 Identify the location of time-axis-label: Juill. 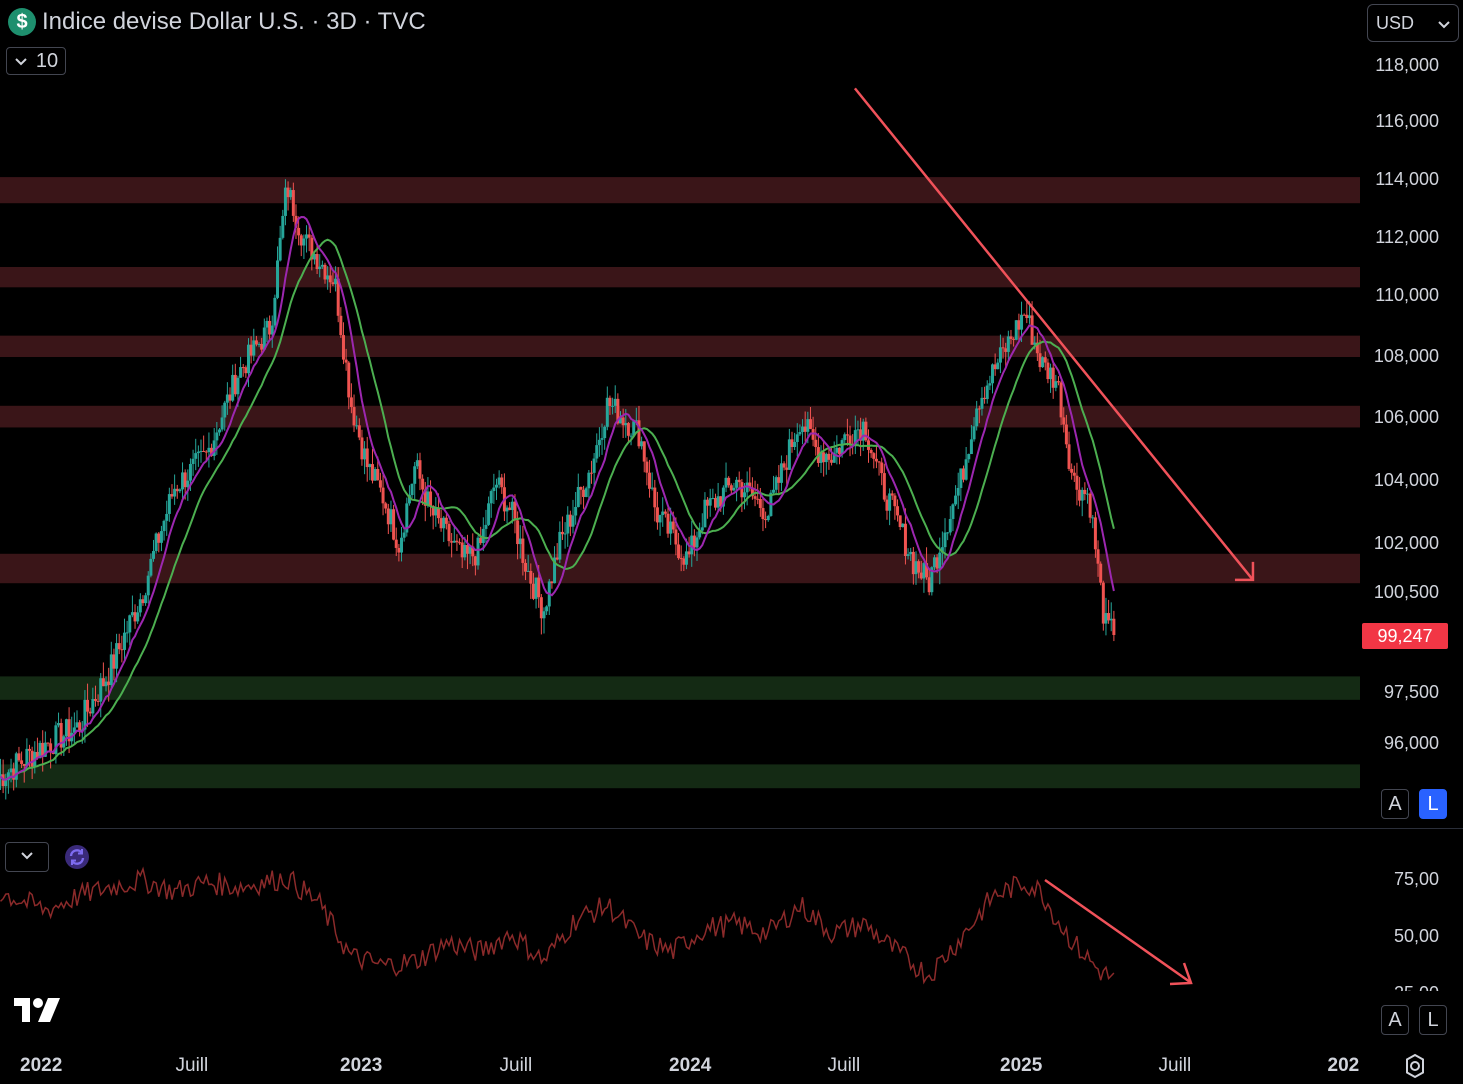
(516, 1065).